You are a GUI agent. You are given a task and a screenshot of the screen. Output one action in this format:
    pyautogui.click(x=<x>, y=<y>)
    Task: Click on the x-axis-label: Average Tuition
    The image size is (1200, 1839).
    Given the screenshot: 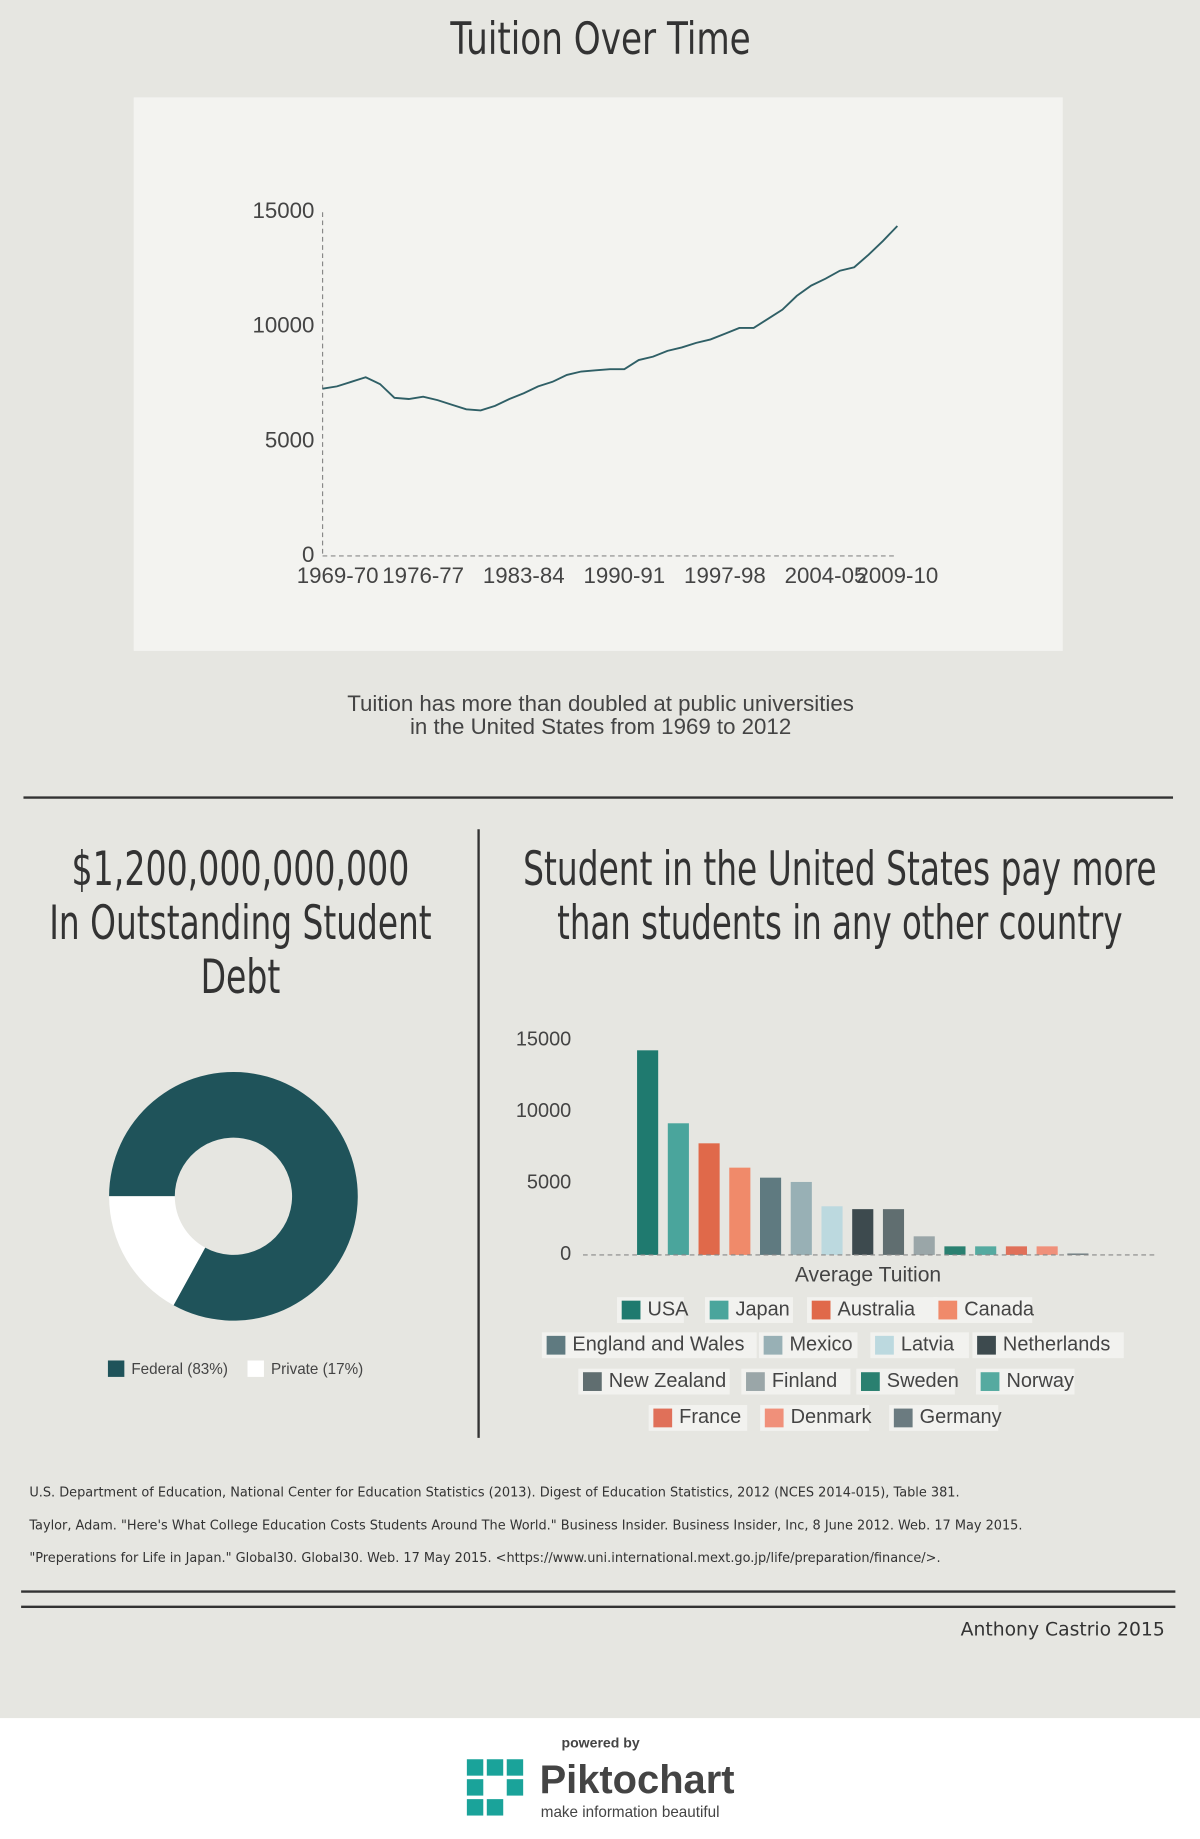 What is the action you would take?
    pyautogui.click(x=868, y=1275)
    